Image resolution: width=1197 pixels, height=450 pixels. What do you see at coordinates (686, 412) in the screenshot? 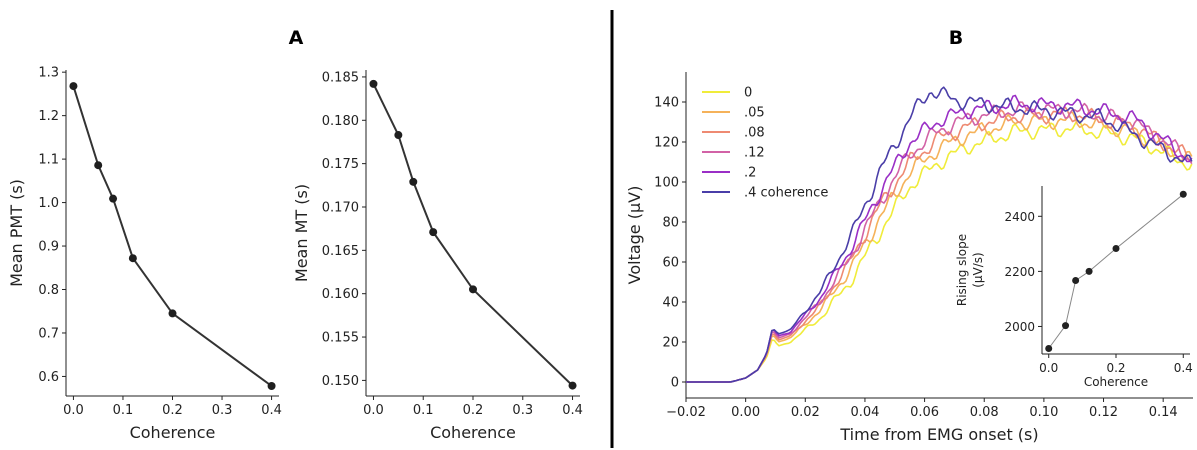
I see `x-tick-label: −0.02` at bounding box center [686, 412].